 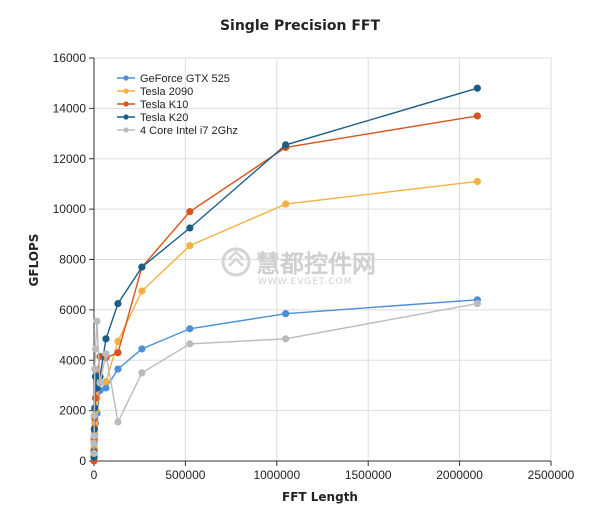 What do you see at coordinates (185, 475) in the screenshot?
I see `x-tick-label: 500000` at bounding box center [185, 475].